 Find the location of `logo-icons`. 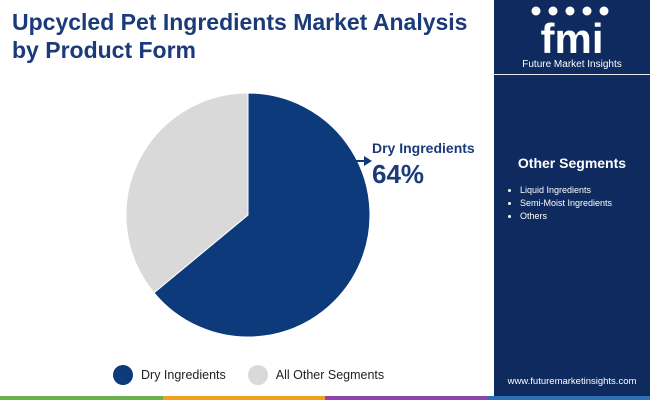

logo-icons is located at coordinates (570, 11).